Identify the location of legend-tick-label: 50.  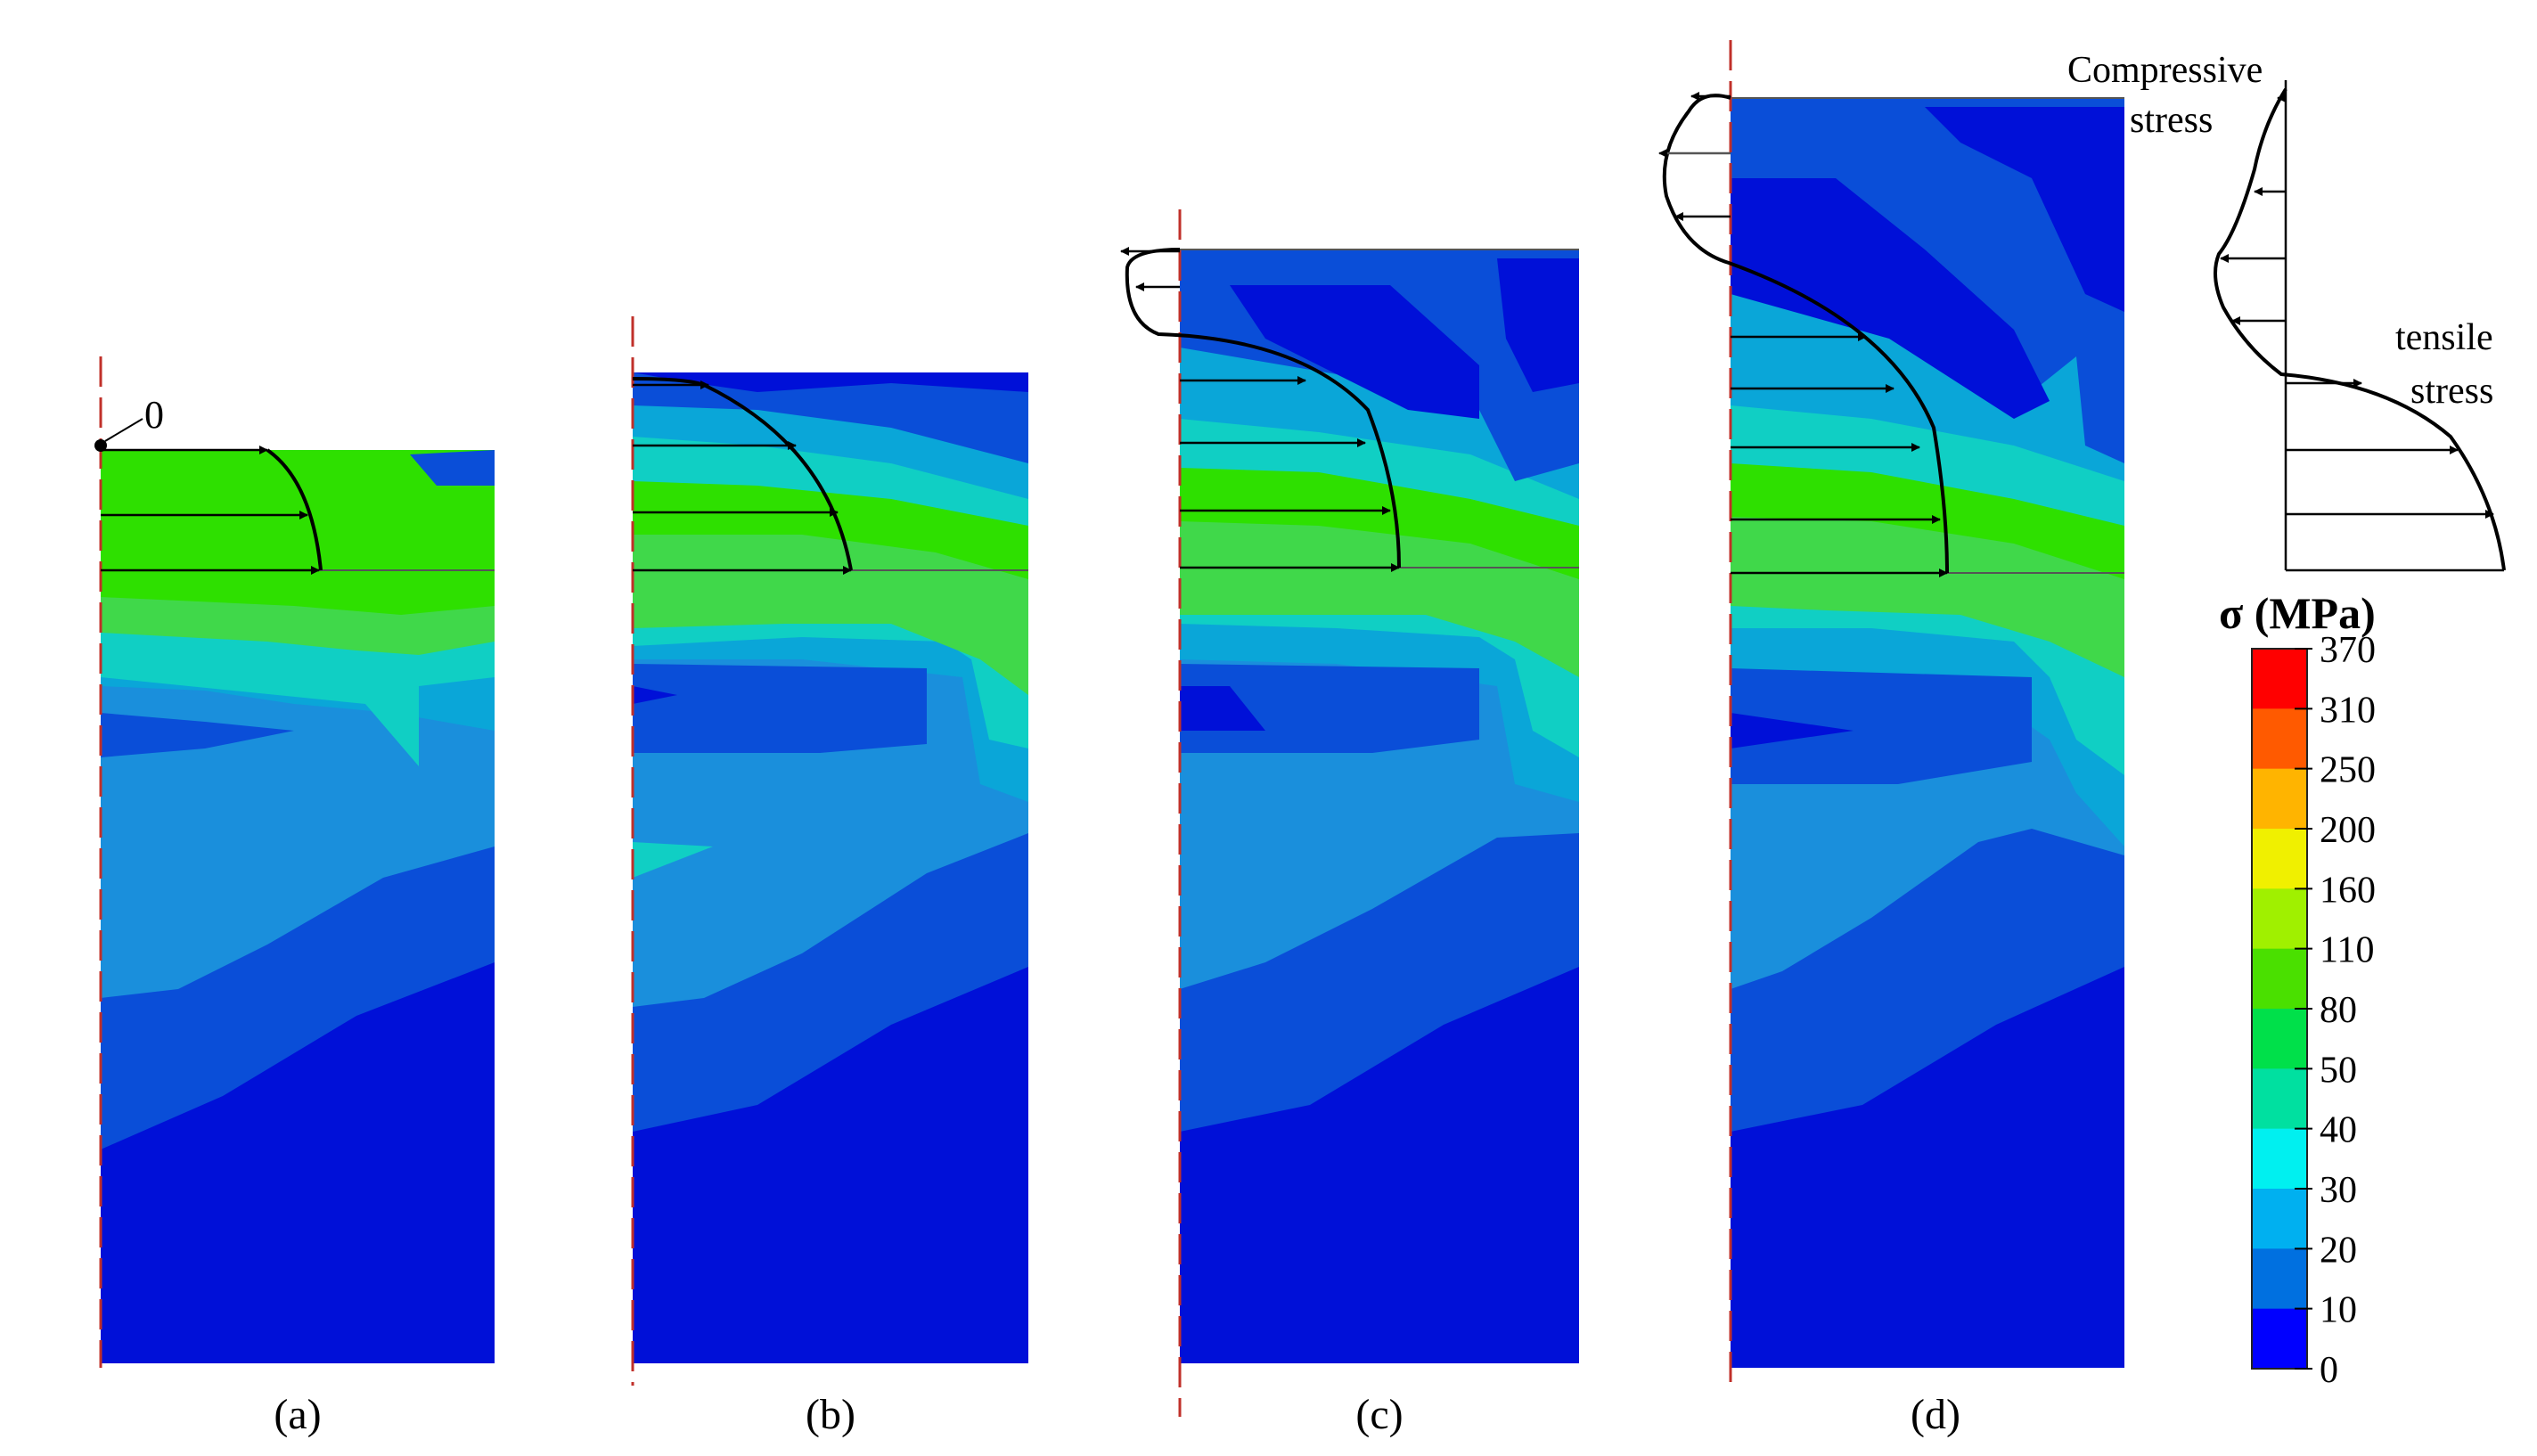
(2338, 1070).